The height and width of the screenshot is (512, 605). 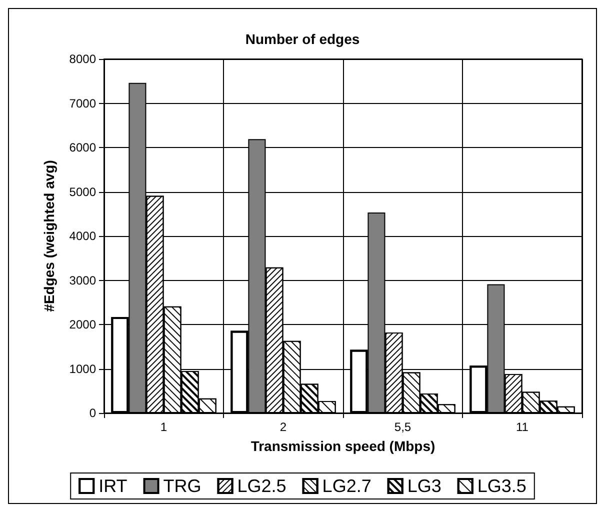 What do you see at coordinates (82, 325) in the screenshot?
I see `y-tick-label: 2000` at bounding box center [82, 325].